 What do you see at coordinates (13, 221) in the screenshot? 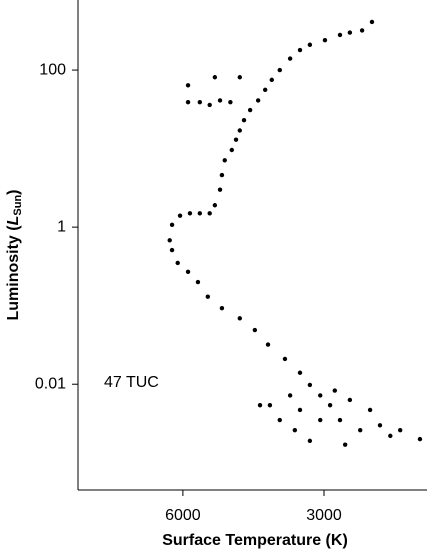
I see `y-label-symbol: L` at bounding box center [13, 221].